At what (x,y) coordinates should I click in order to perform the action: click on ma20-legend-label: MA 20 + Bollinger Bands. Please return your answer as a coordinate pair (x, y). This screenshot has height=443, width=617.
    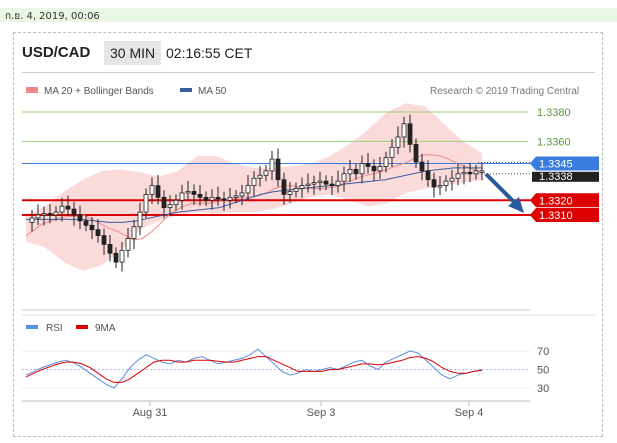
    Looking at the image, I should click on (99, 91).